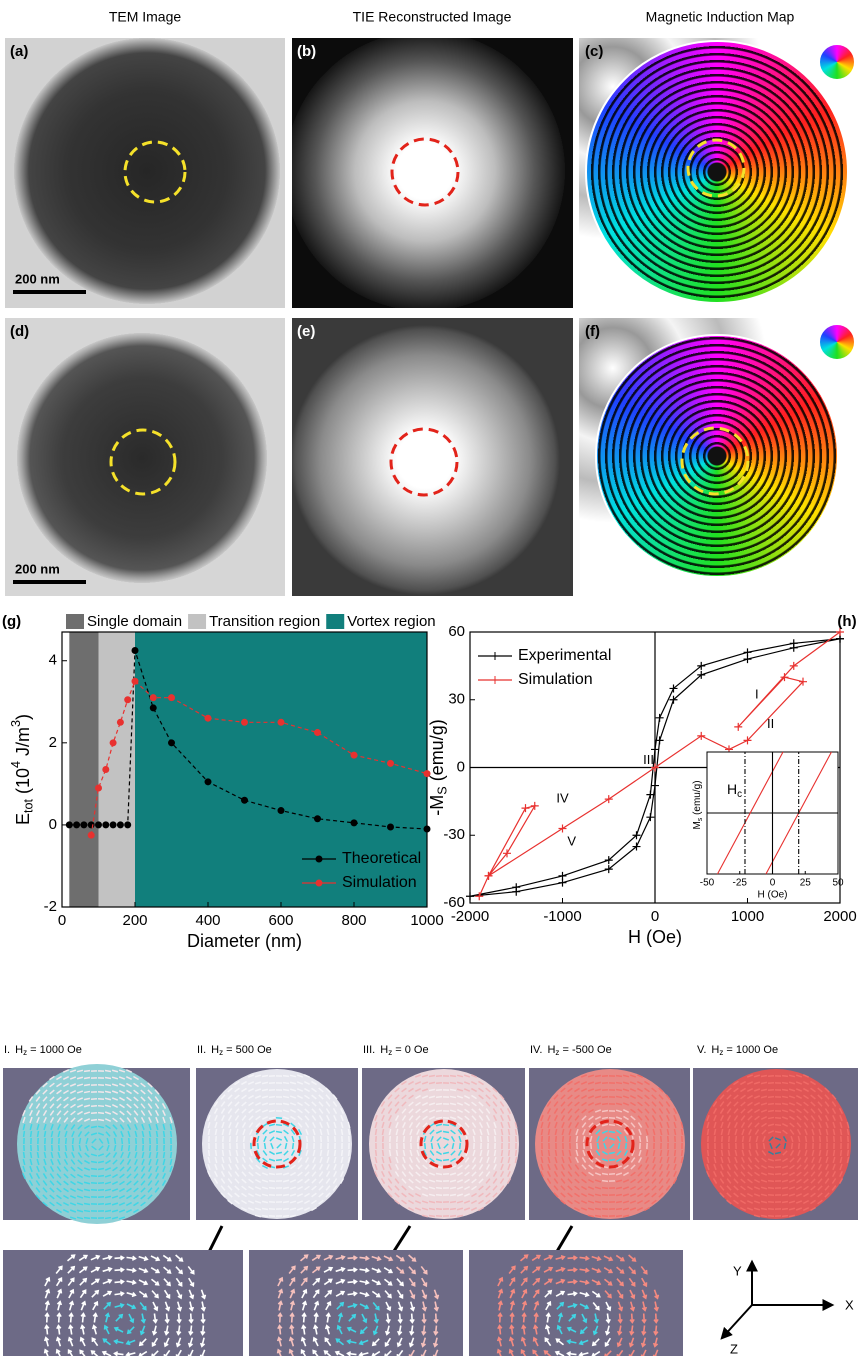  What do you see at coordinates (396, 1050) in the screenshot?
I see `simulation-label: III. Hz = 0 Oe` at bounding box center [396, 1050].